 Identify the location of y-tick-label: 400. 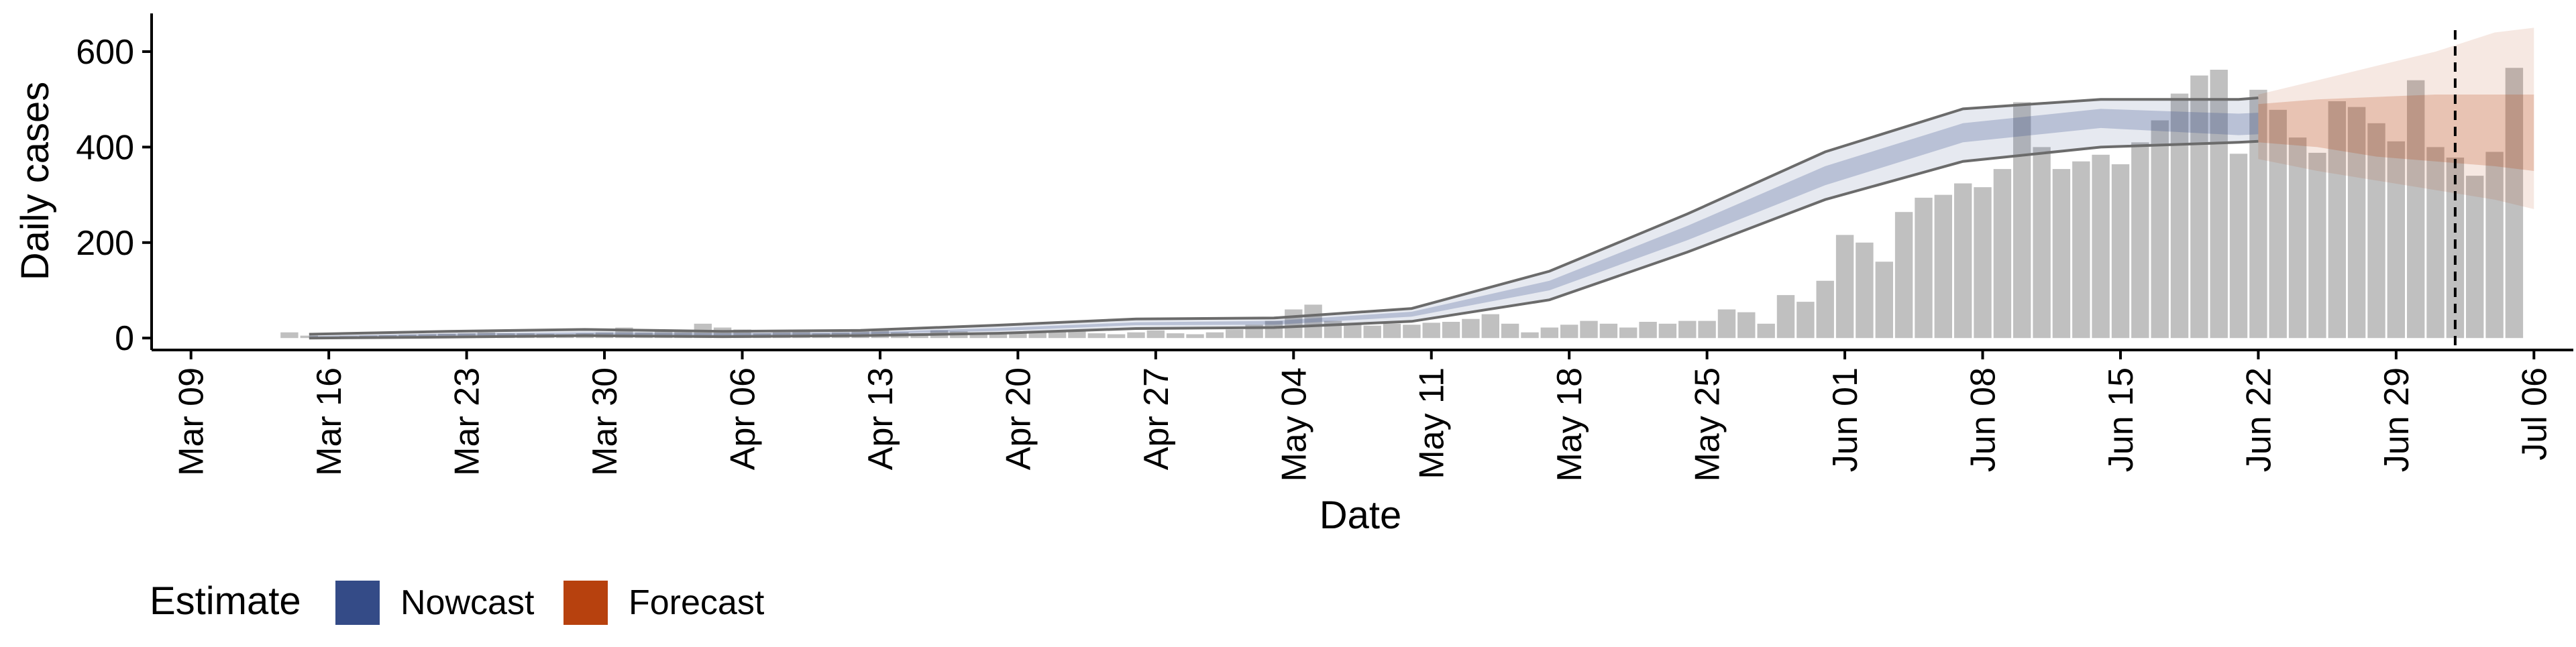
(105, 147).